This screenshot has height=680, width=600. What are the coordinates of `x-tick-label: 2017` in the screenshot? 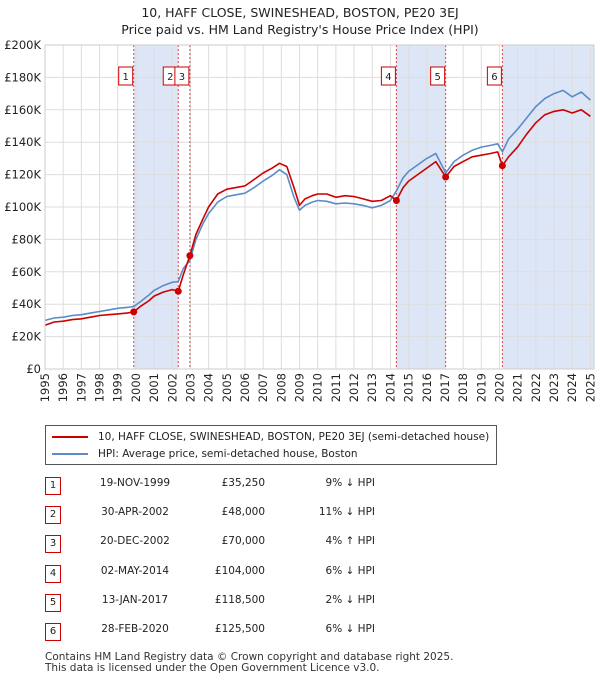 It's located at (445, 387).